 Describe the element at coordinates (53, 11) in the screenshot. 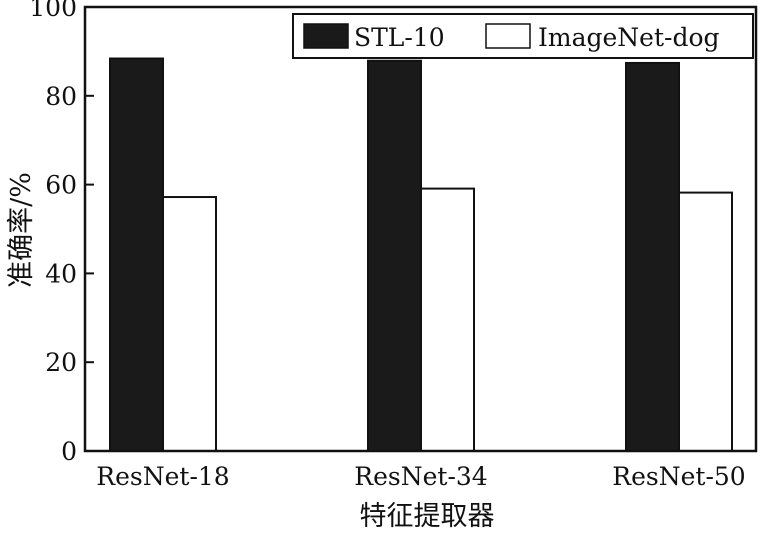

I see `y-tick-label: 100` at that location.